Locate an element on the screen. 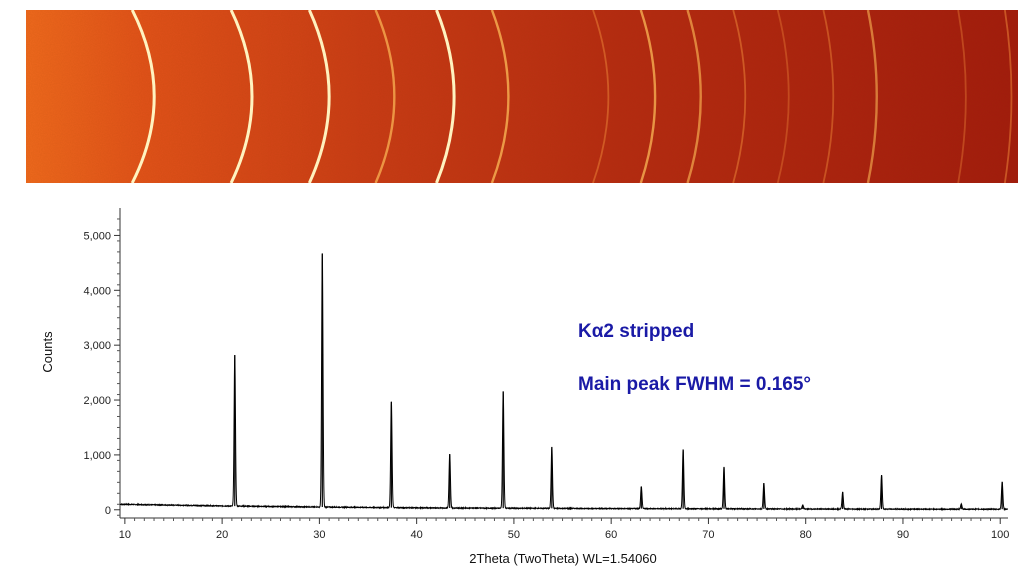 This screenshot has width=1024, height=569. y-tick-label: 5,000 is located at coordinates (97, 236).